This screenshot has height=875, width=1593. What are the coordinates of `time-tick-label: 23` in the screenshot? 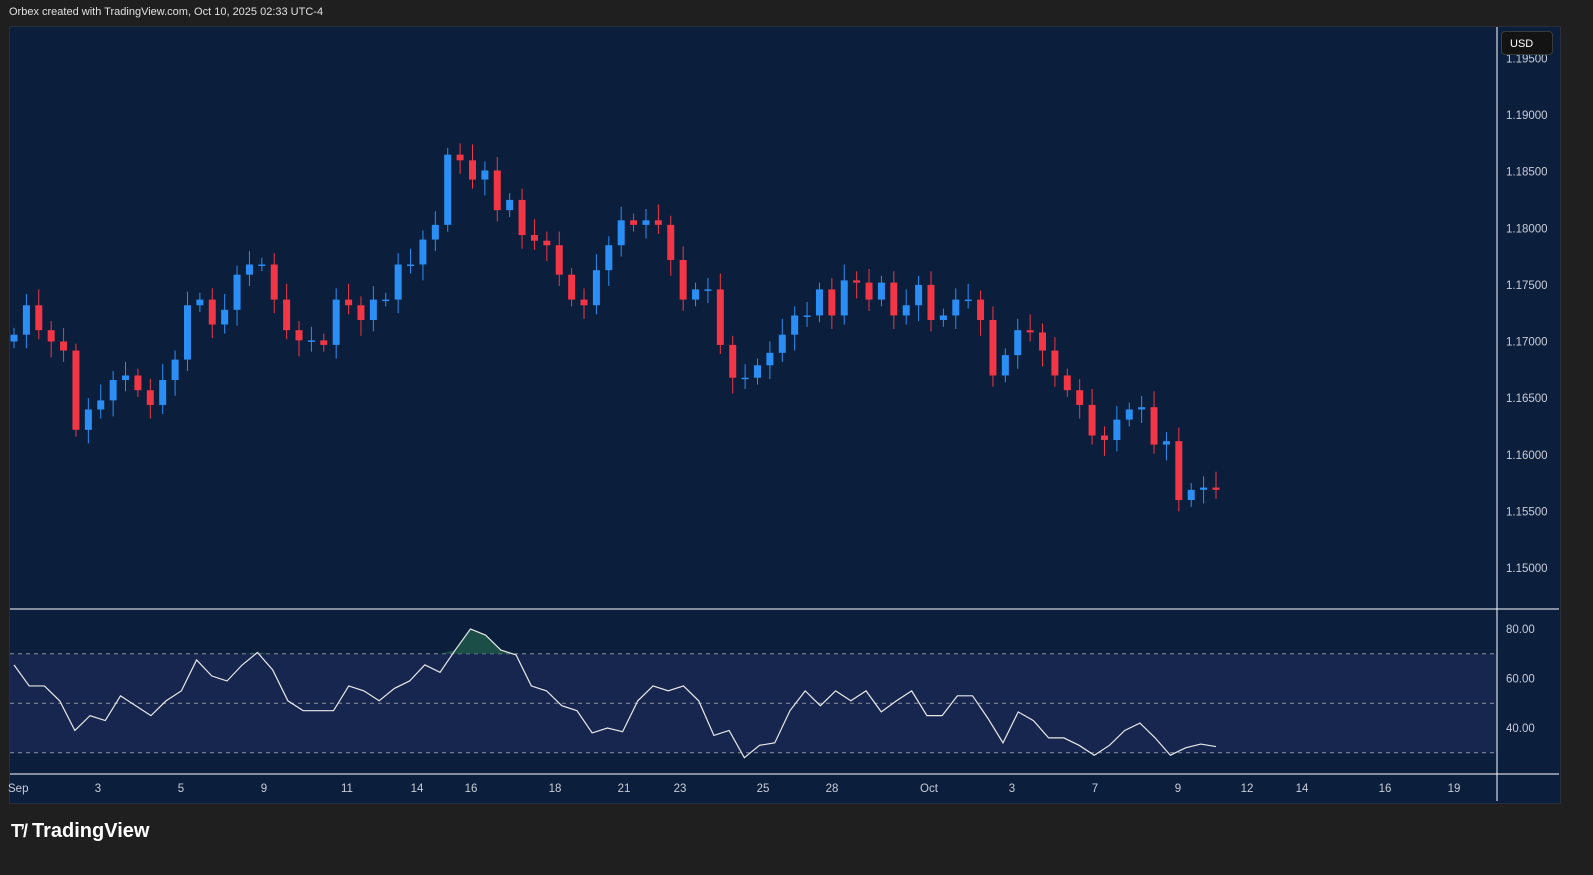 It's located at (680, 789).